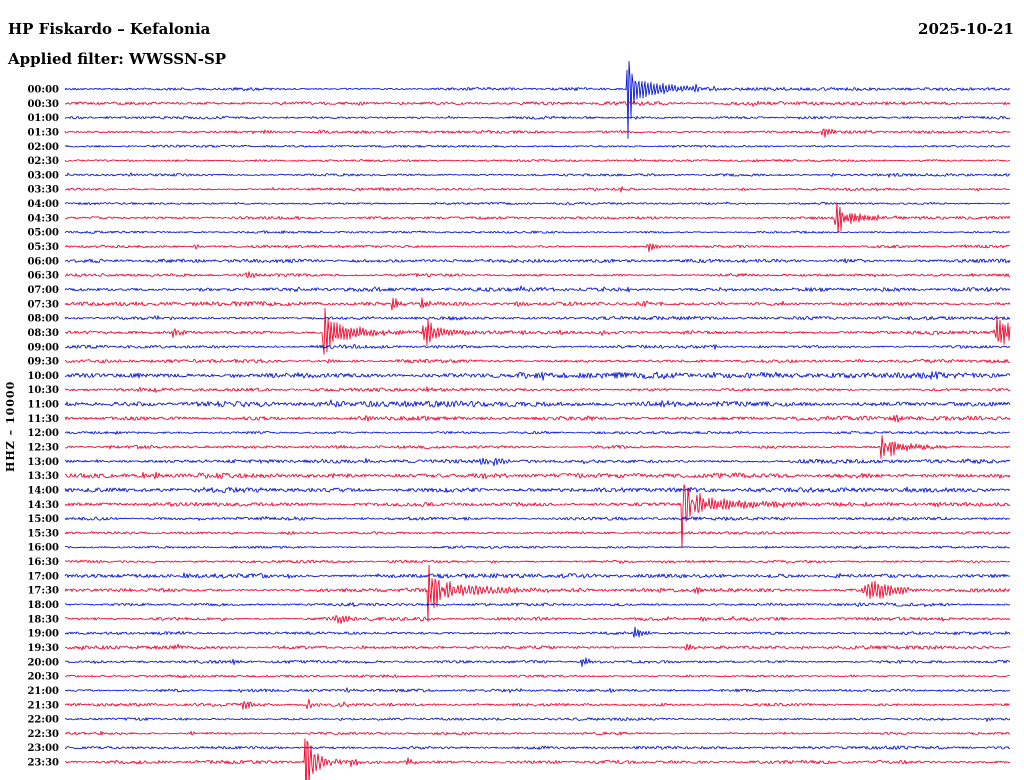 The image size is (1024, 780). What do you see at coordinates (43, 576) in the screenshot?
I see `time-label: 17:00` at bounding box center [43, 576].